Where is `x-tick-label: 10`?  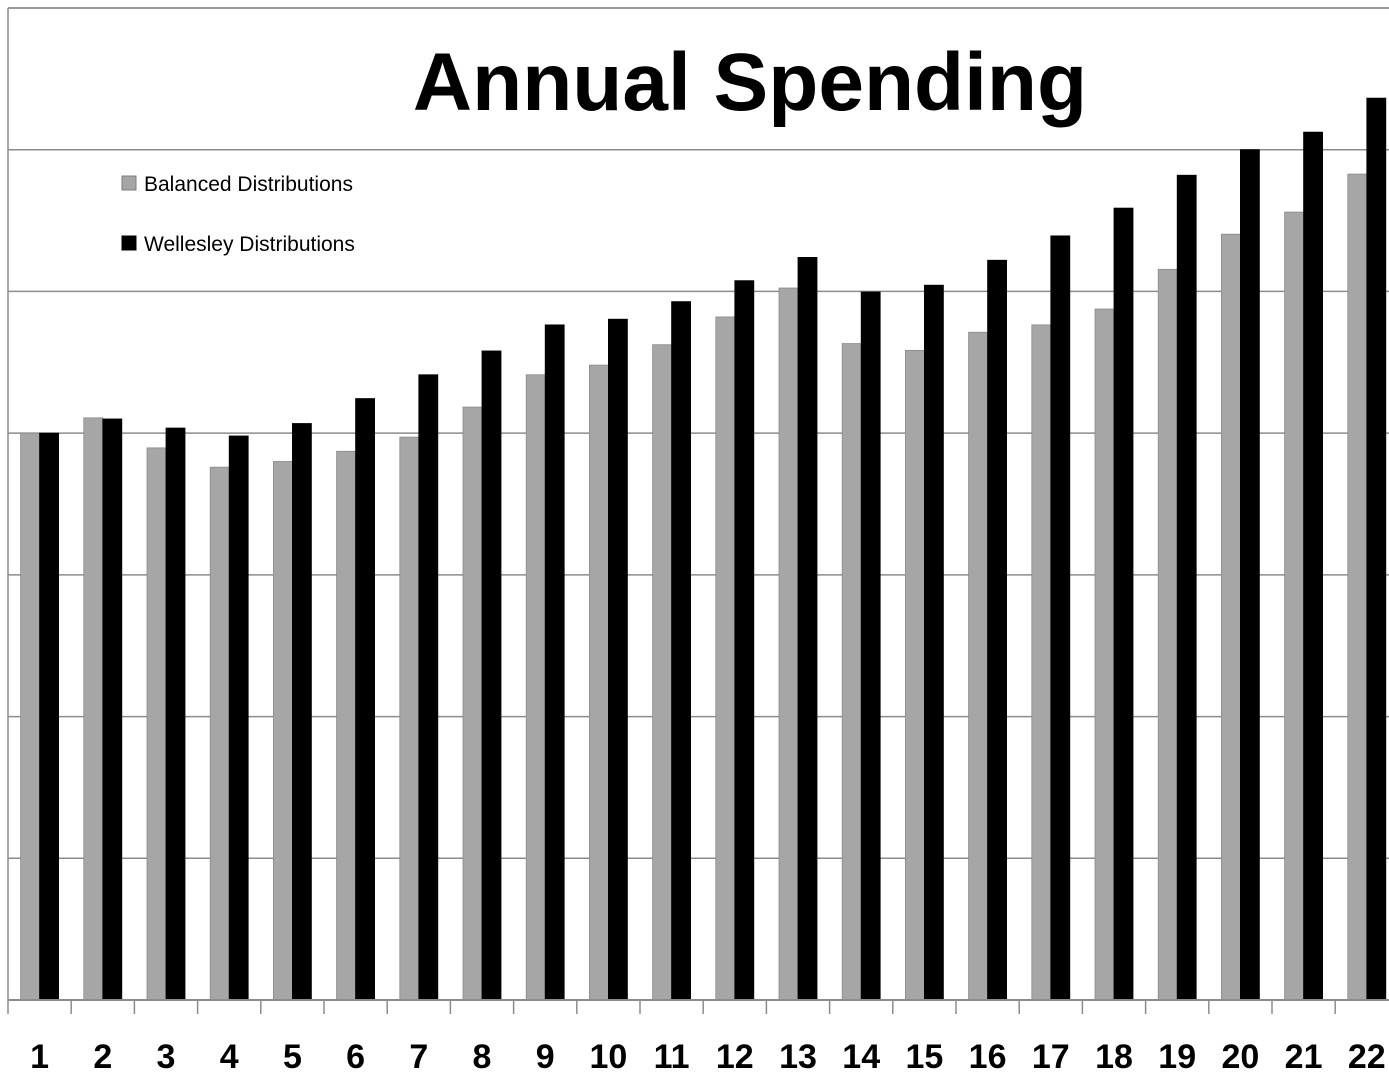
x-tick-label: 10 is located at coordinates (608, 1055).